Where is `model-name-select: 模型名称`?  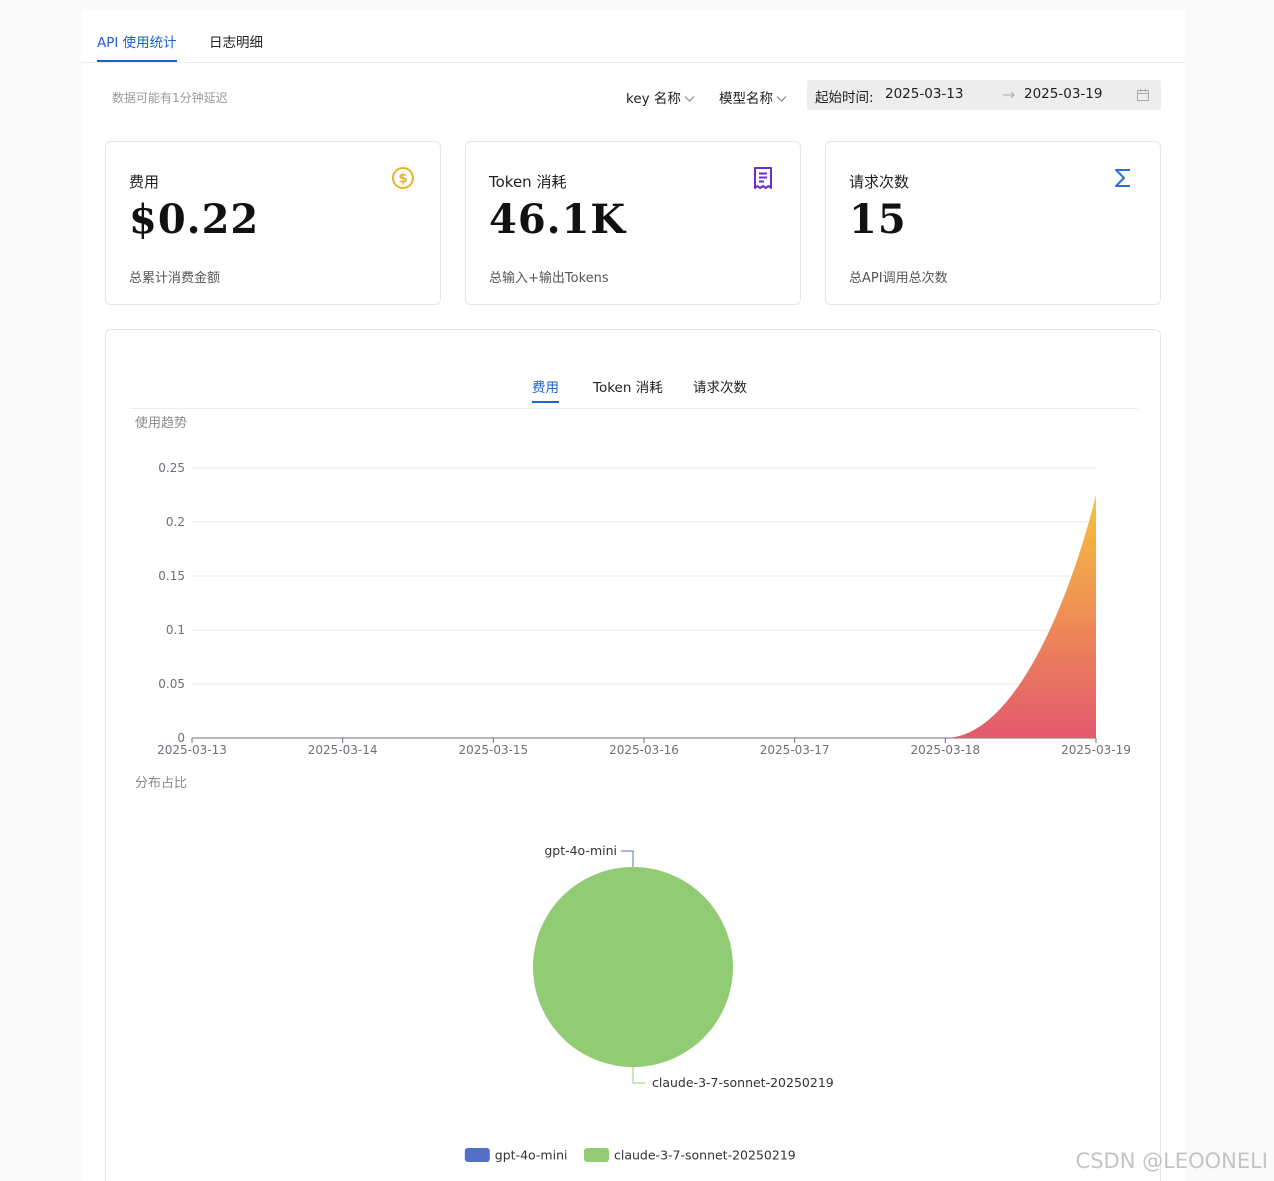 model-name-select: 模型名称 is located at coordinates (753, 97).